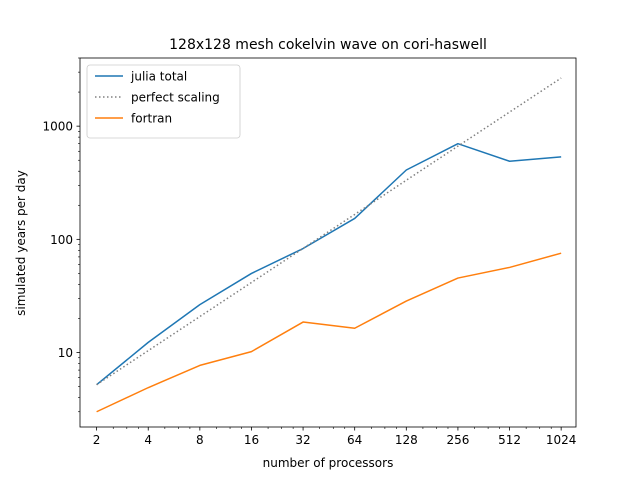  Describe the element at coordinates (65, 353) in the screenshot. I see `y-tick-label: 10` at that location.